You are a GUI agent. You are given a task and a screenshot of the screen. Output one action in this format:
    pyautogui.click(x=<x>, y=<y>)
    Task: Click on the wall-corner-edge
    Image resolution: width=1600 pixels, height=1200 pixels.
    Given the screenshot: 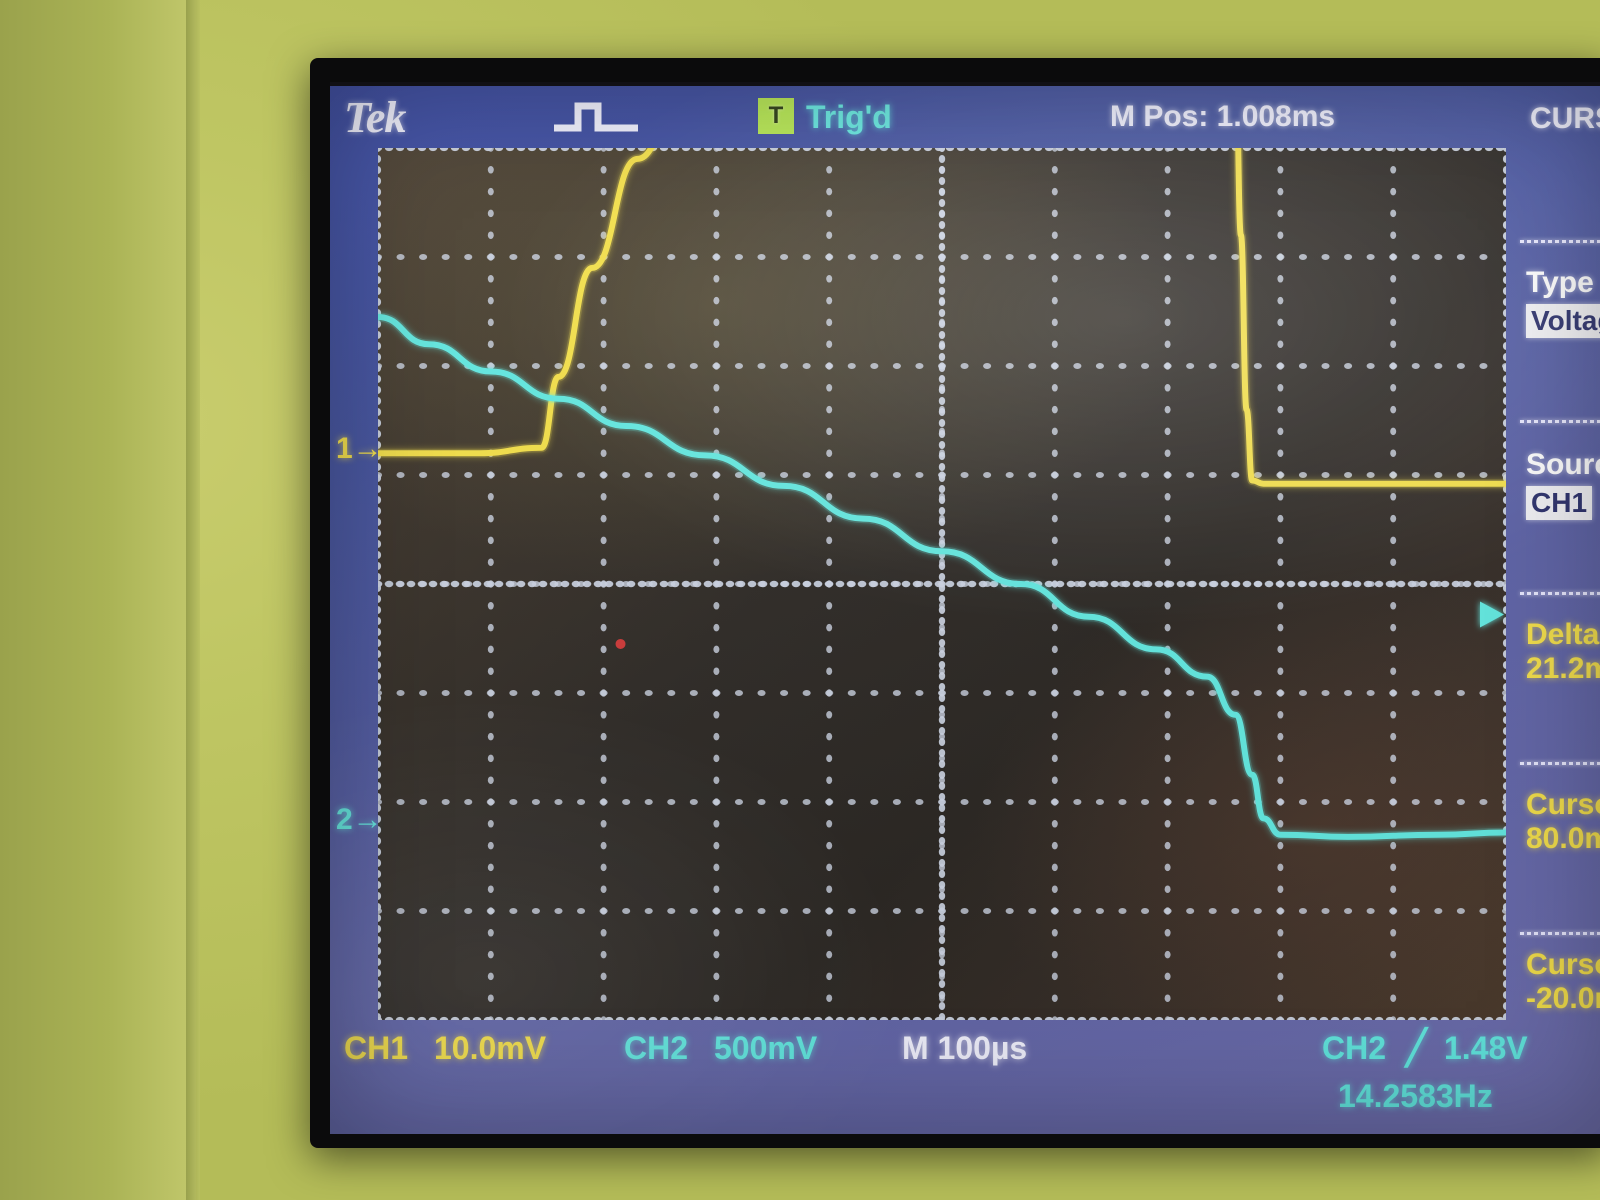 What is the action you would take?
    pyautogui.click(x=193, y=600)
    